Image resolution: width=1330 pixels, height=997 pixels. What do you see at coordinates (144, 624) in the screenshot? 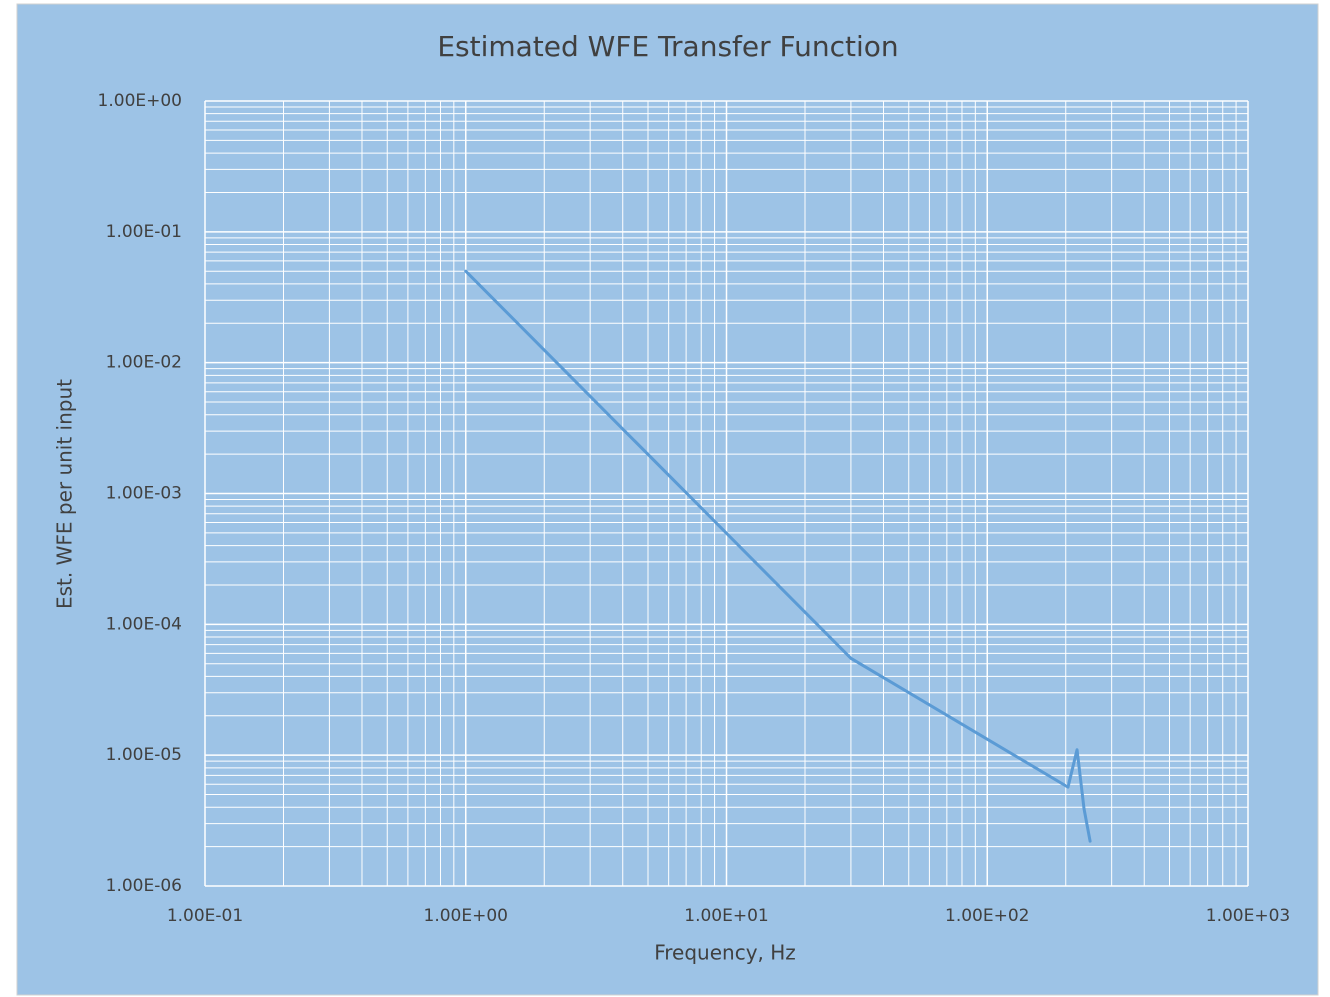
I see `y-tick-label: 1.00E-04` at bounding box center [144, 624].